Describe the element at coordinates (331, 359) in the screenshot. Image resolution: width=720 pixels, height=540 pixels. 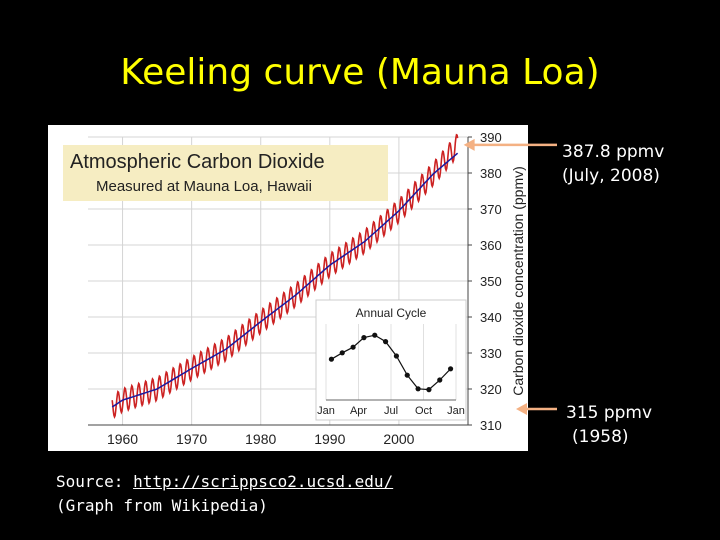
I see `inset-point-jan` at that location.